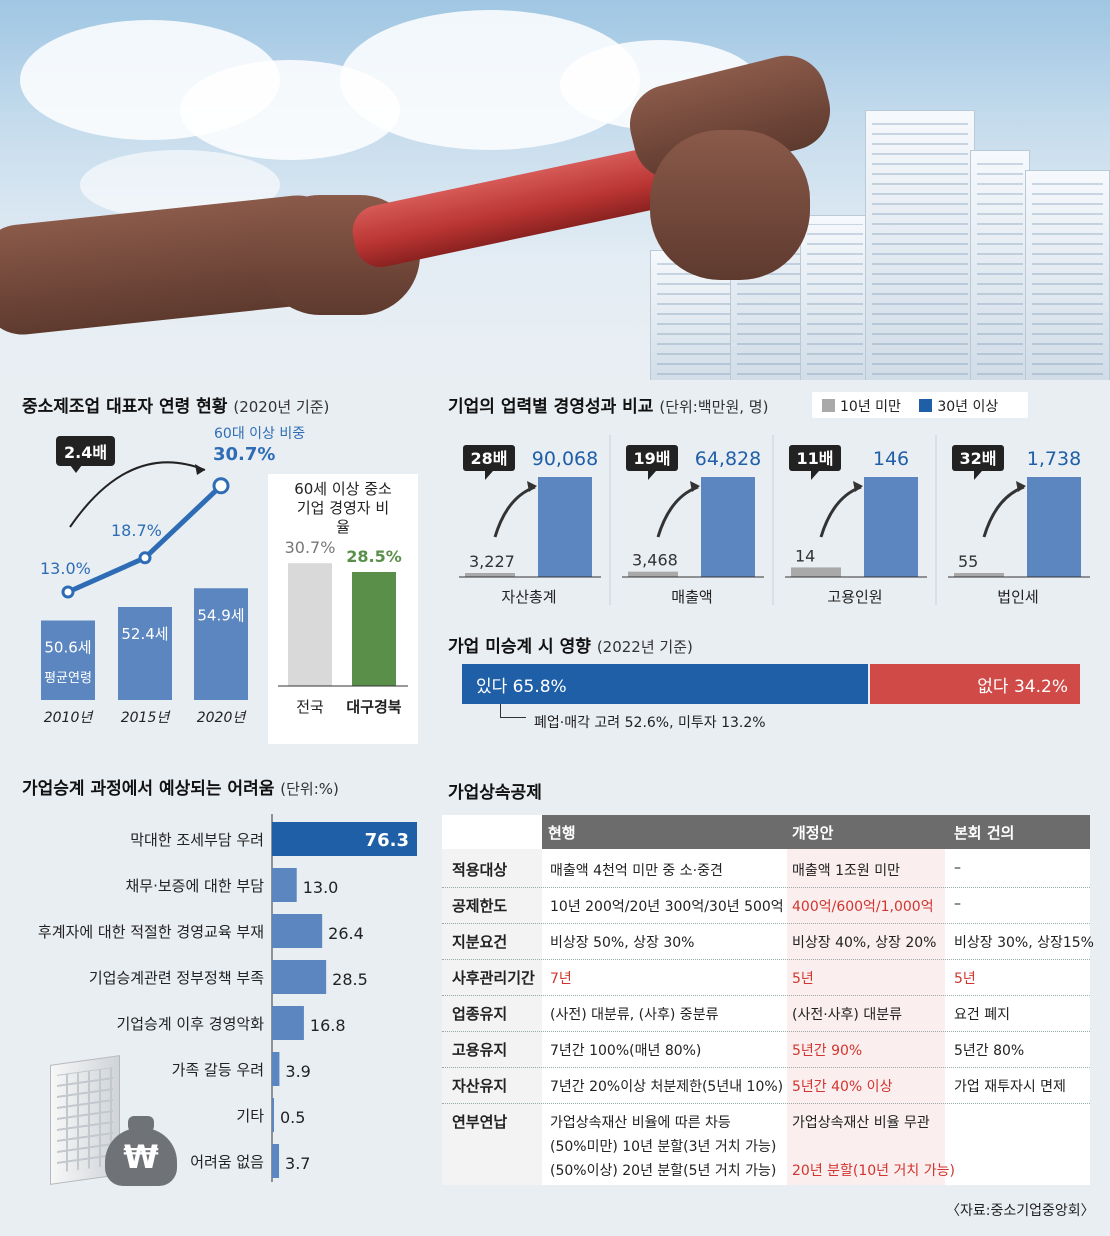  I want to click on impact-yes-label: 있다 65.8%, so click(521, 687).